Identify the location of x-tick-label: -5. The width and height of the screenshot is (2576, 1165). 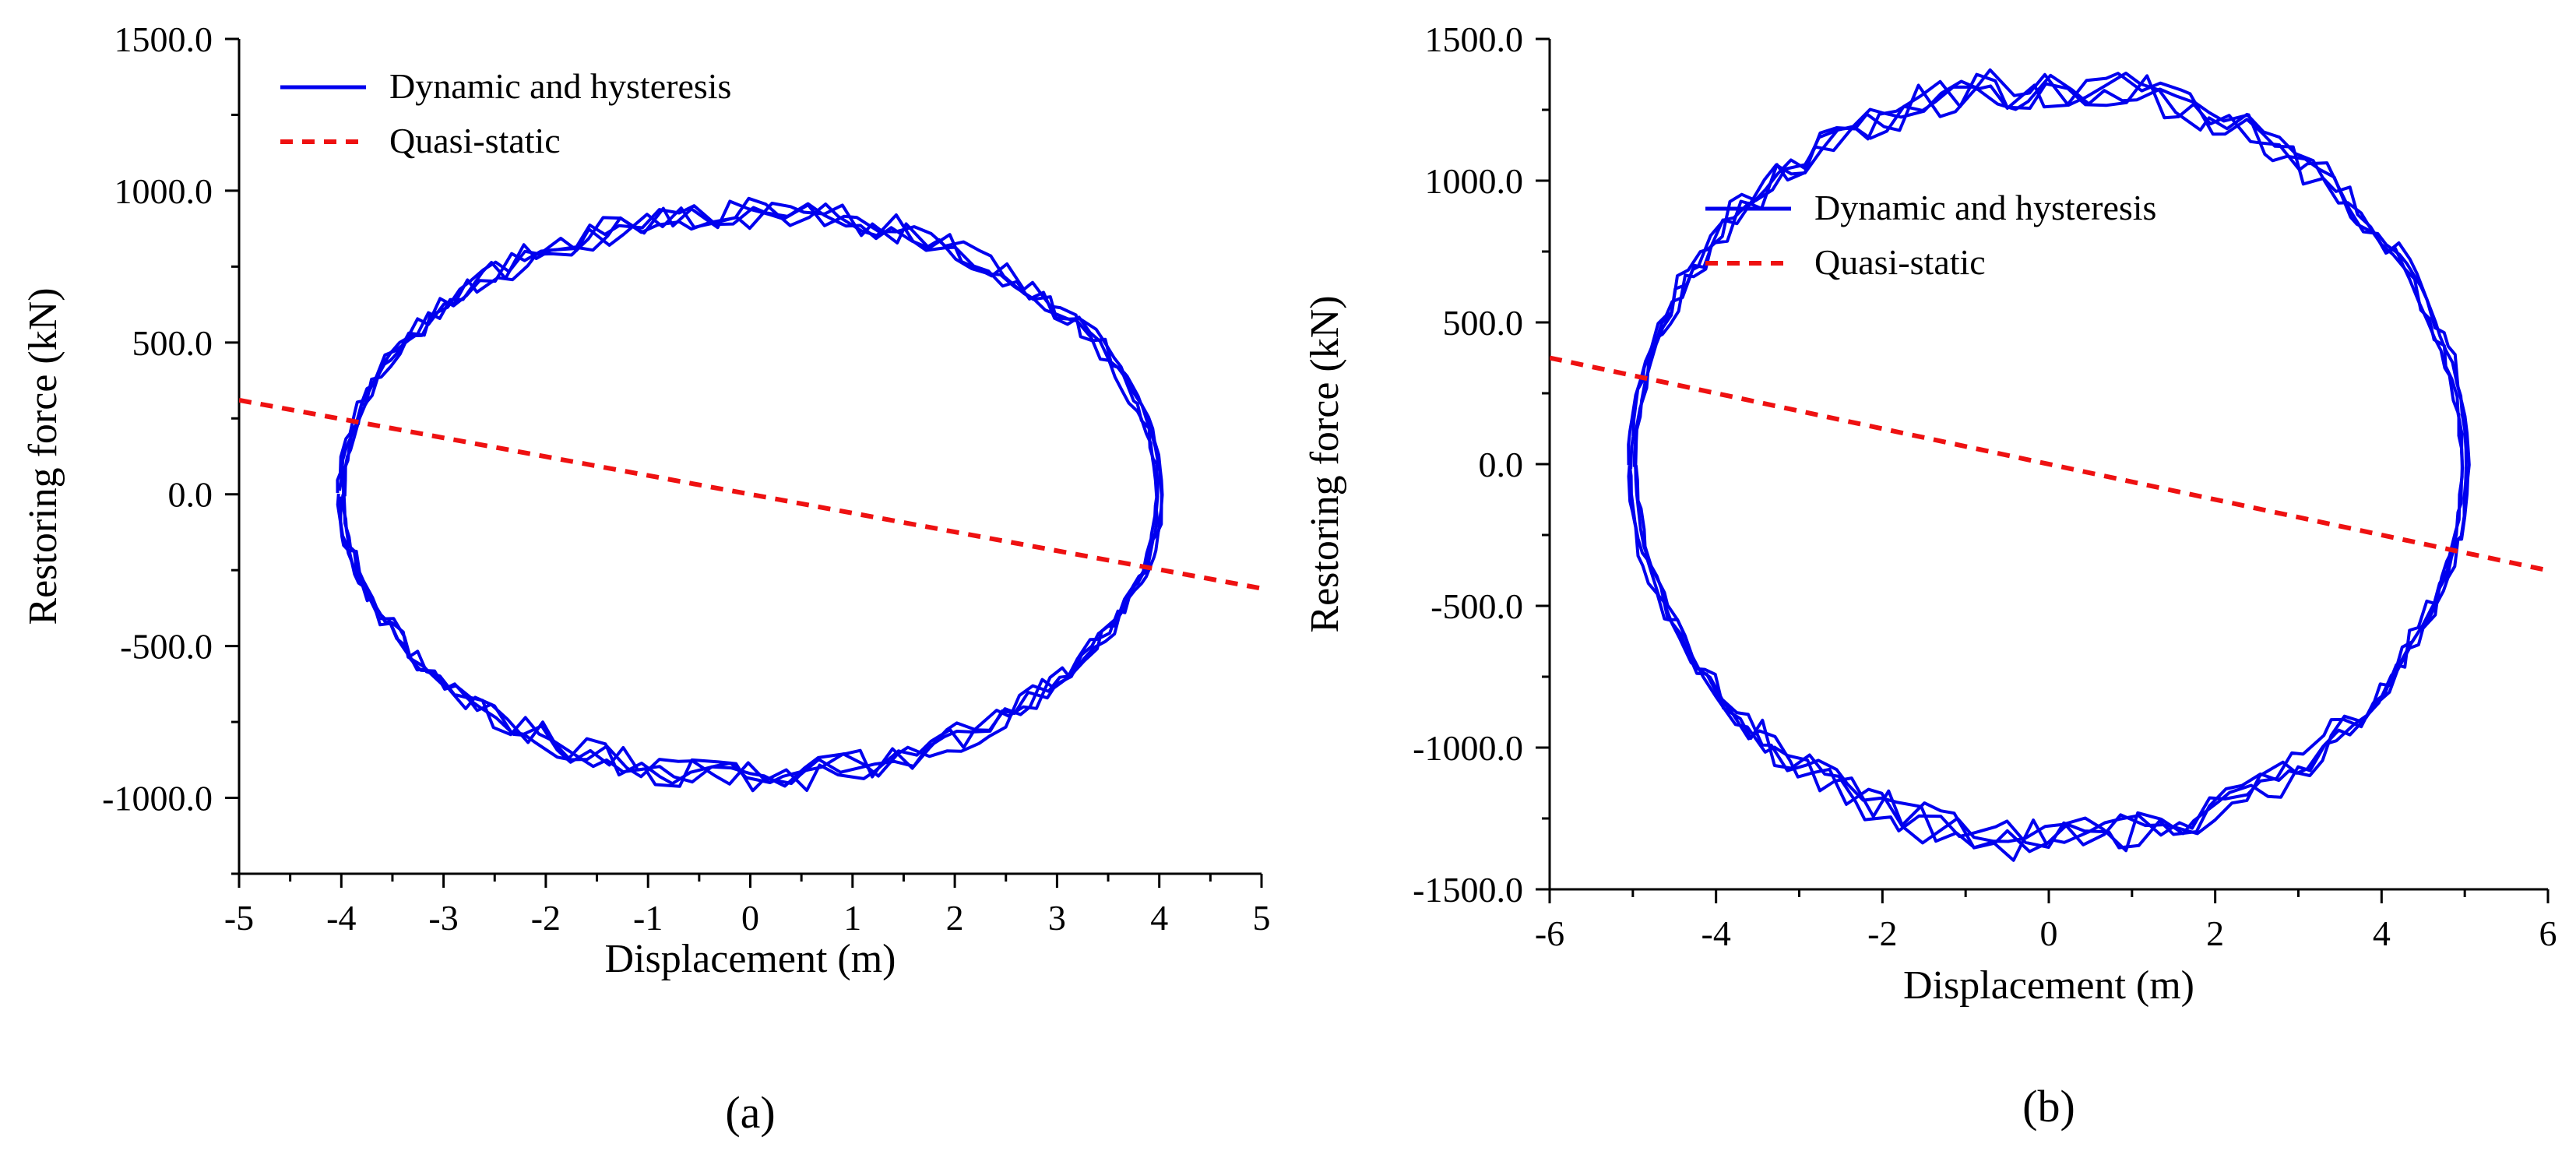
(239, 918).